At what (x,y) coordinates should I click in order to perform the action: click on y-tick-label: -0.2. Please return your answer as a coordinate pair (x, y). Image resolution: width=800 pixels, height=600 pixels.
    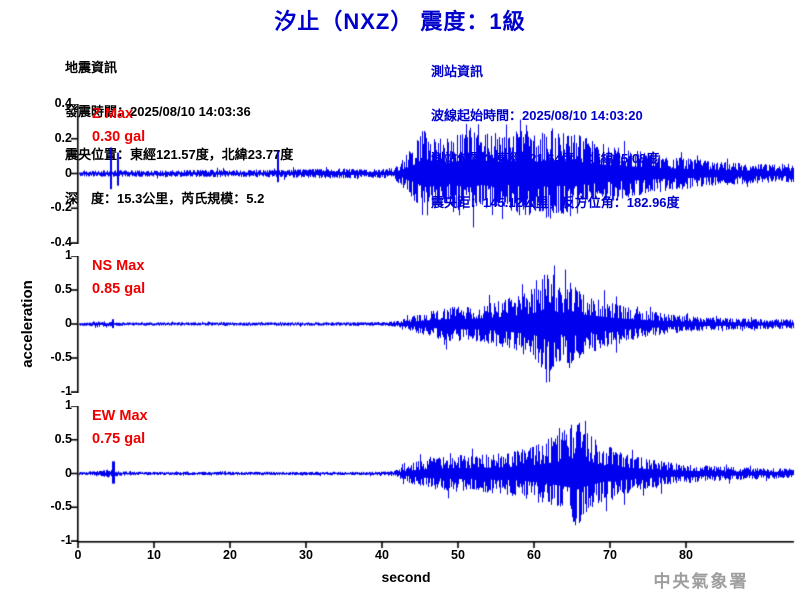
    Looking at the image, I should click on (61, 207).